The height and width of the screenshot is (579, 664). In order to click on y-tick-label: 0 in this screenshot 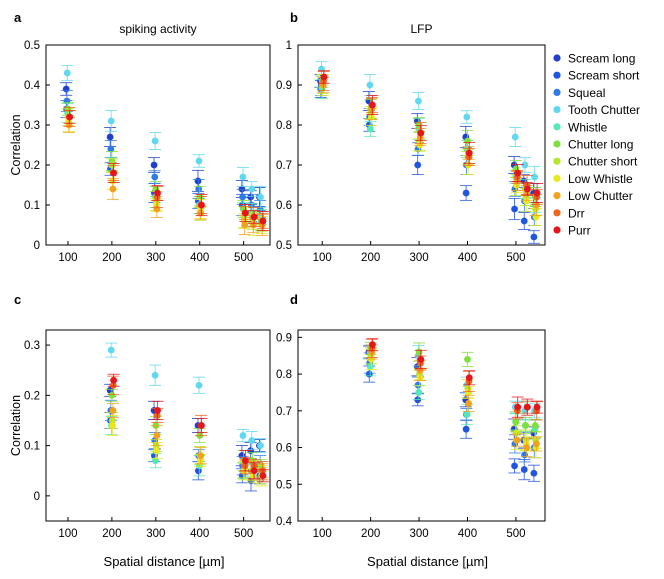, I will do `click(37, 497)`.